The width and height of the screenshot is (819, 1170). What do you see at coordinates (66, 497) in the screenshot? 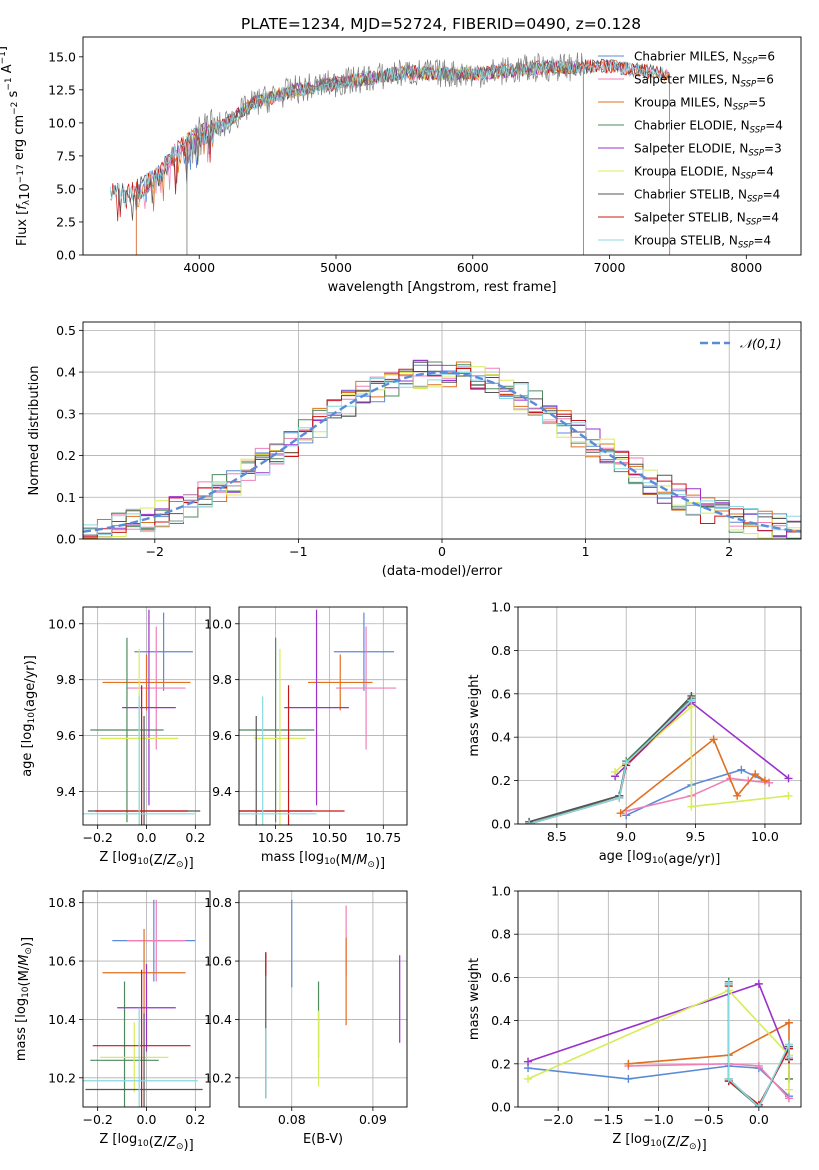
I see `y-tick-label: 0.1` at bounding box center [66, 497].